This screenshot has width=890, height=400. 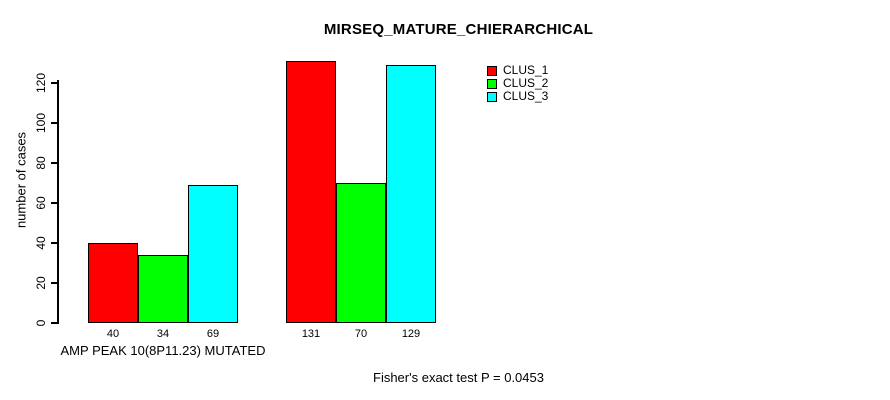 I want to click on legend-label: CLUS_1, so click(x=526, y=70).